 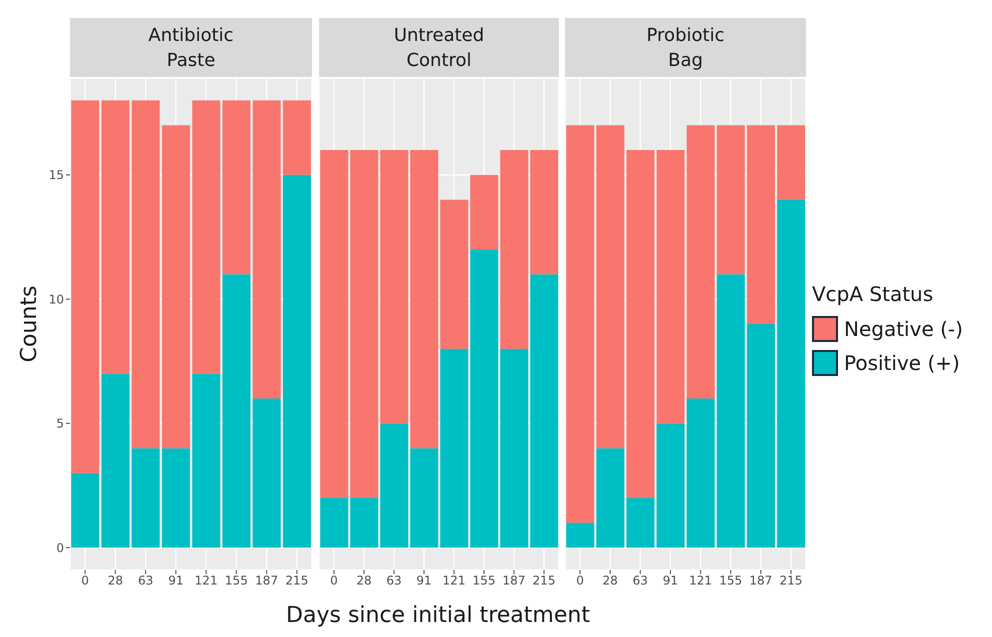 I want to click on chart-title: Untreated Control, so click(x=439, y=48).